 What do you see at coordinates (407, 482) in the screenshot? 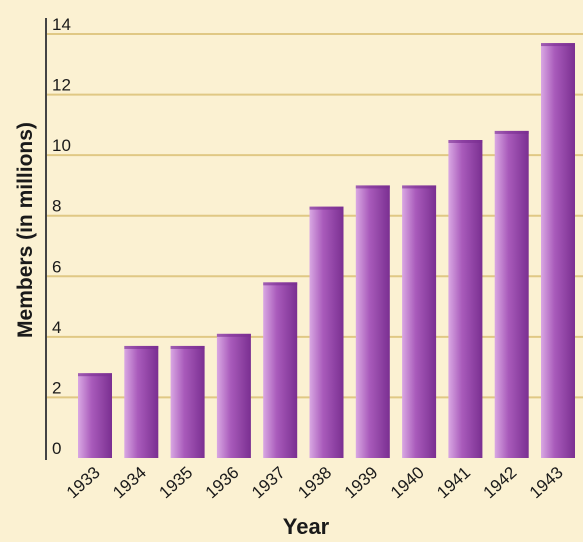
I see `x-tick-label-1940: 1940` at bounding box center [407, 482].